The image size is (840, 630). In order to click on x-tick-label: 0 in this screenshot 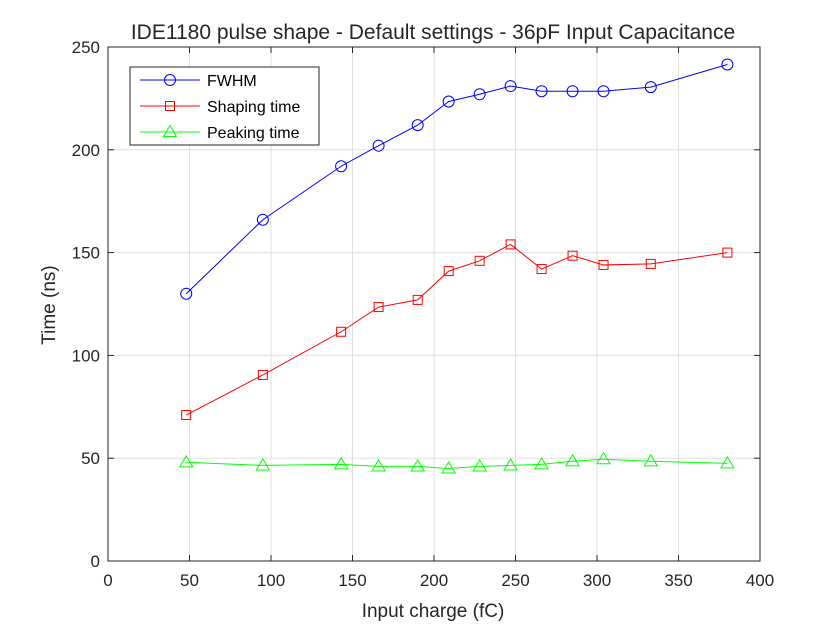, I will do `click(107, 580)`.